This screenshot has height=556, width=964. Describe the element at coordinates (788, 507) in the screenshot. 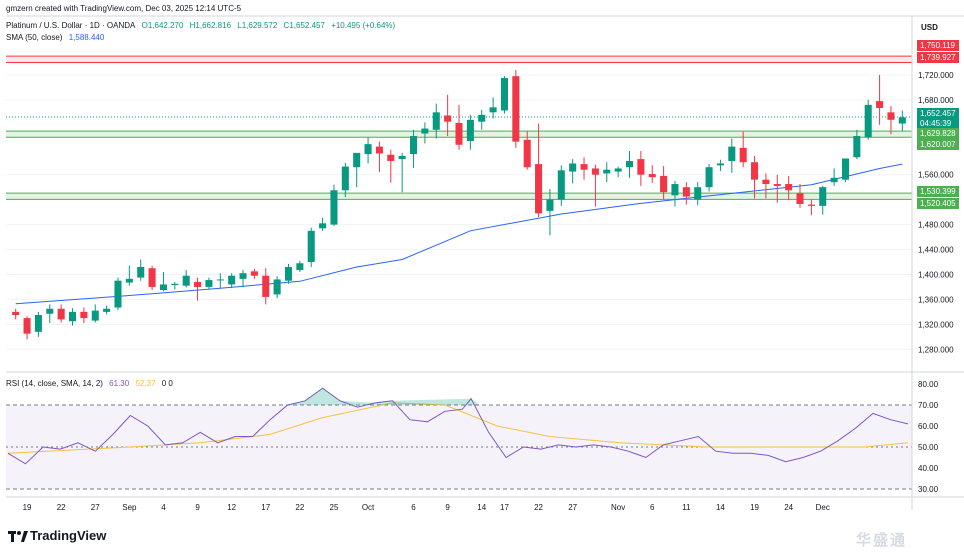

I see `time-tick-label: 24` at that location.